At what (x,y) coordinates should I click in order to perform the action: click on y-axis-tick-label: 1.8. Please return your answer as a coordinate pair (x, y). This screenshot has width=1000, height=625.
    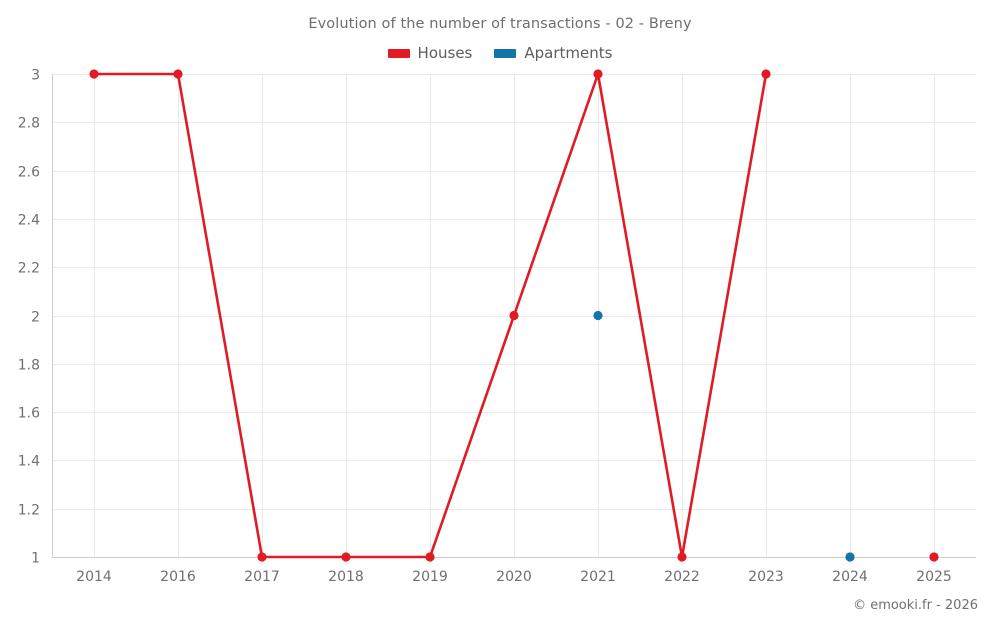
    Looking at the image, I should click on (29, 366).